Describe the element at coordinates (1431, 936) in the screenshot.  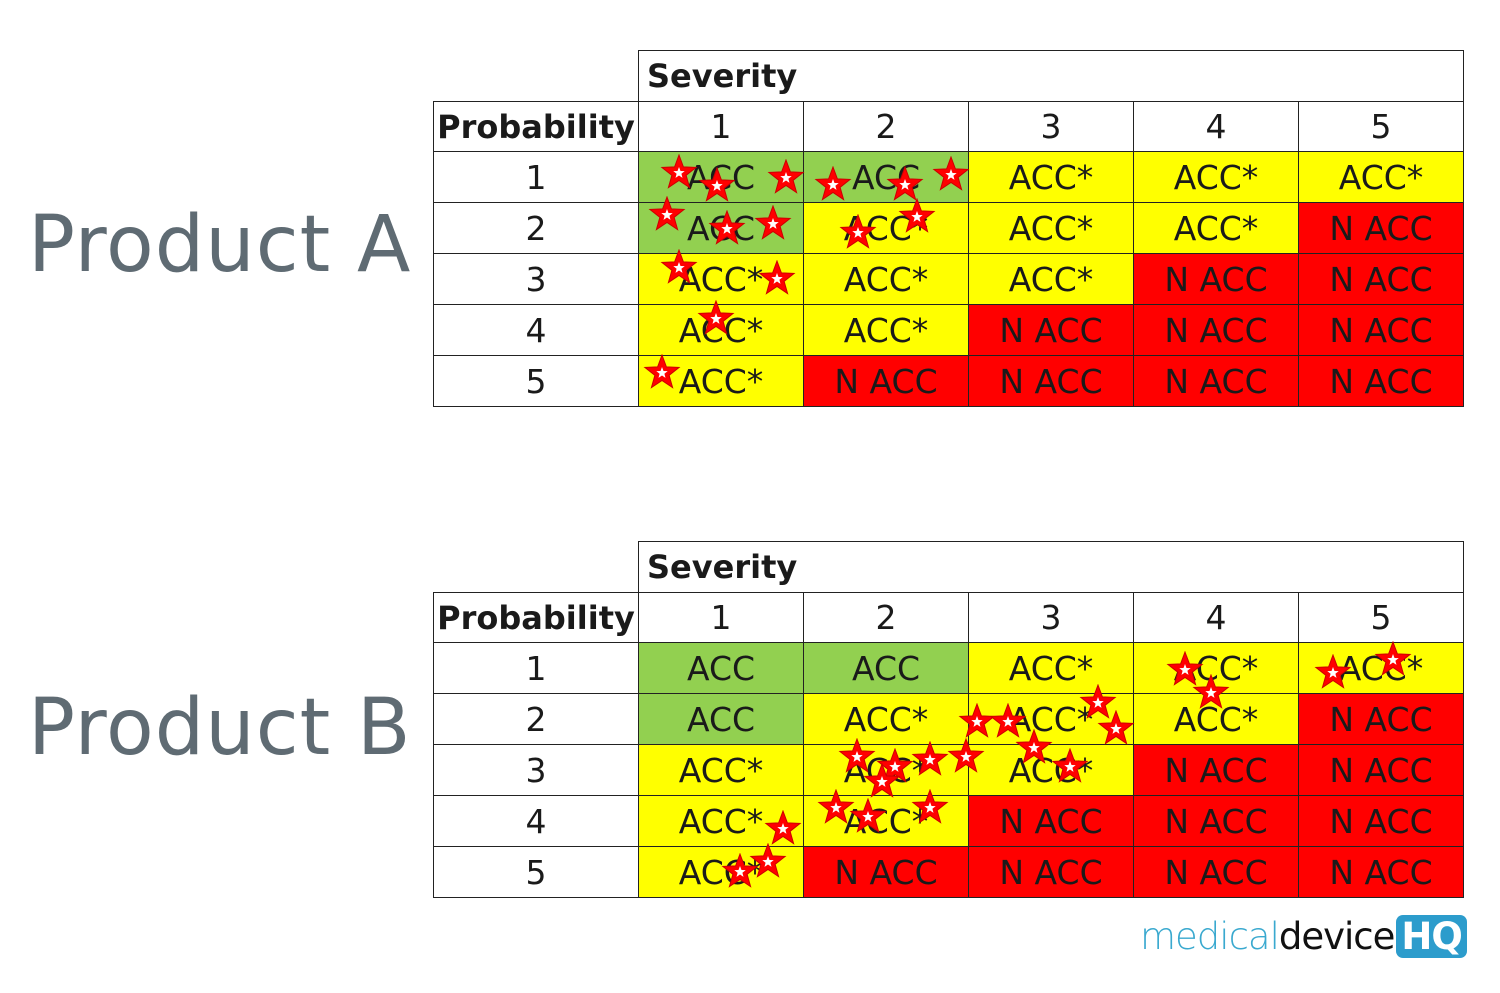
I see `logo-badge: HQ` at that location.